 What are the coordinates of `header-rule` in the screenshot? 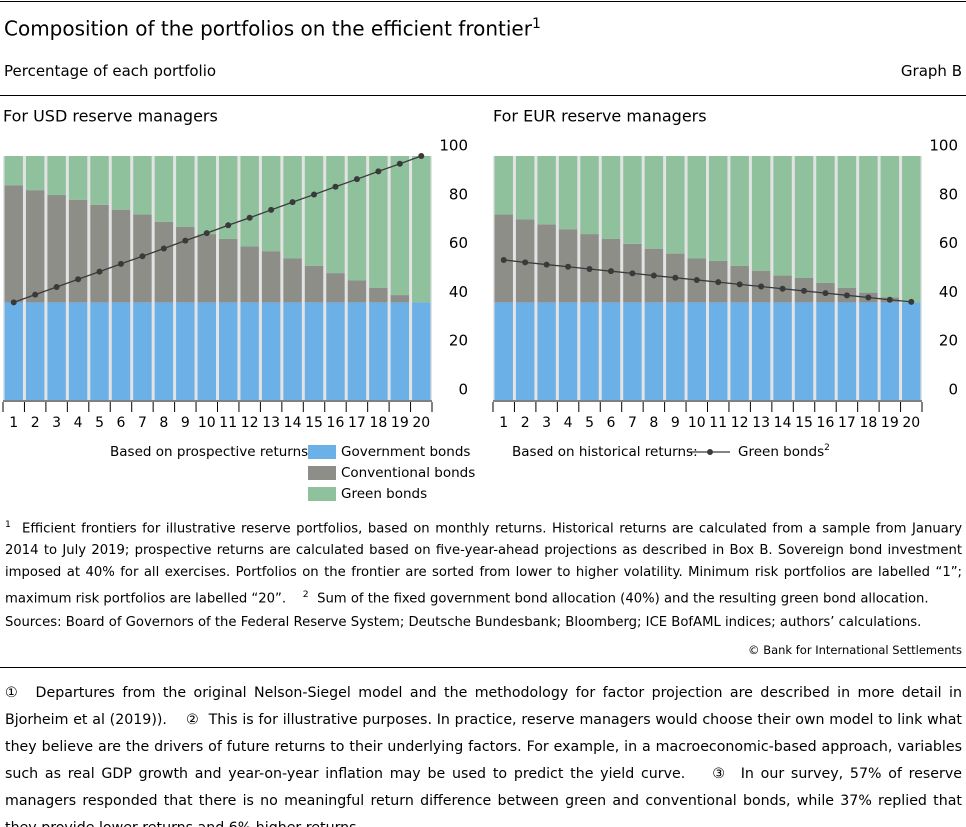 It's located at (483, 95).